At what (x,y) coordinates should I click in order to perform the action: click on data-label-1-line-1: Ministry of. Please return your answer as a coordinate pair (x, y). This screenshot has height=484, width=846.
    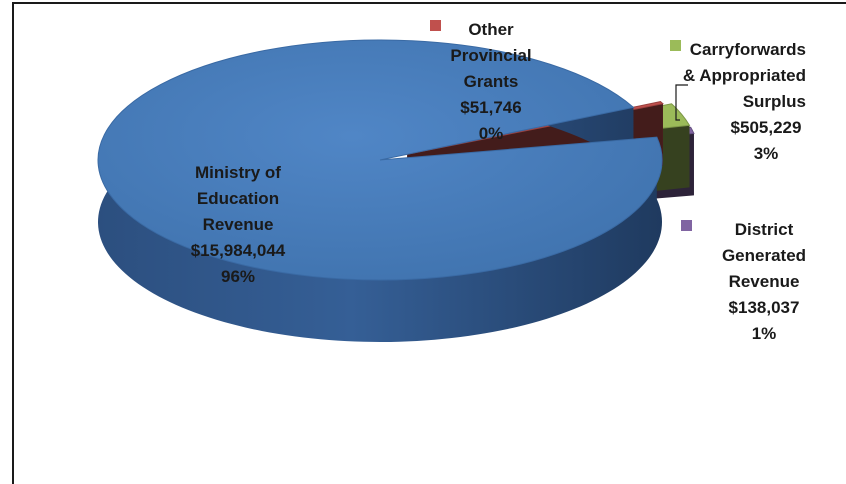
    Looking at the image, I should click on (238, 172).